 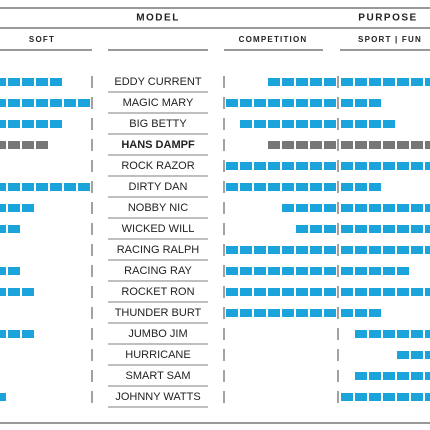 What do you see at coordinates (157, 292) in the screenshot?
I see `model-name: ROCKET RON` at bounding box center [157, 292].